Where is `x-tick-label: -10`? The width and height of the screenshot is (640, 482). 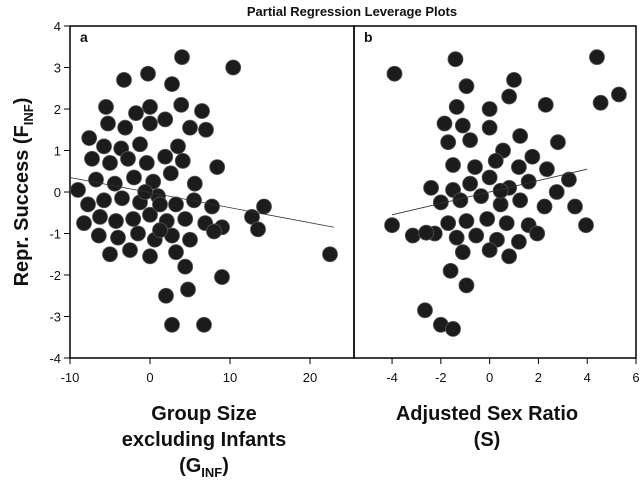
x-tick-label: -10 is located at coordinates (70, 377).